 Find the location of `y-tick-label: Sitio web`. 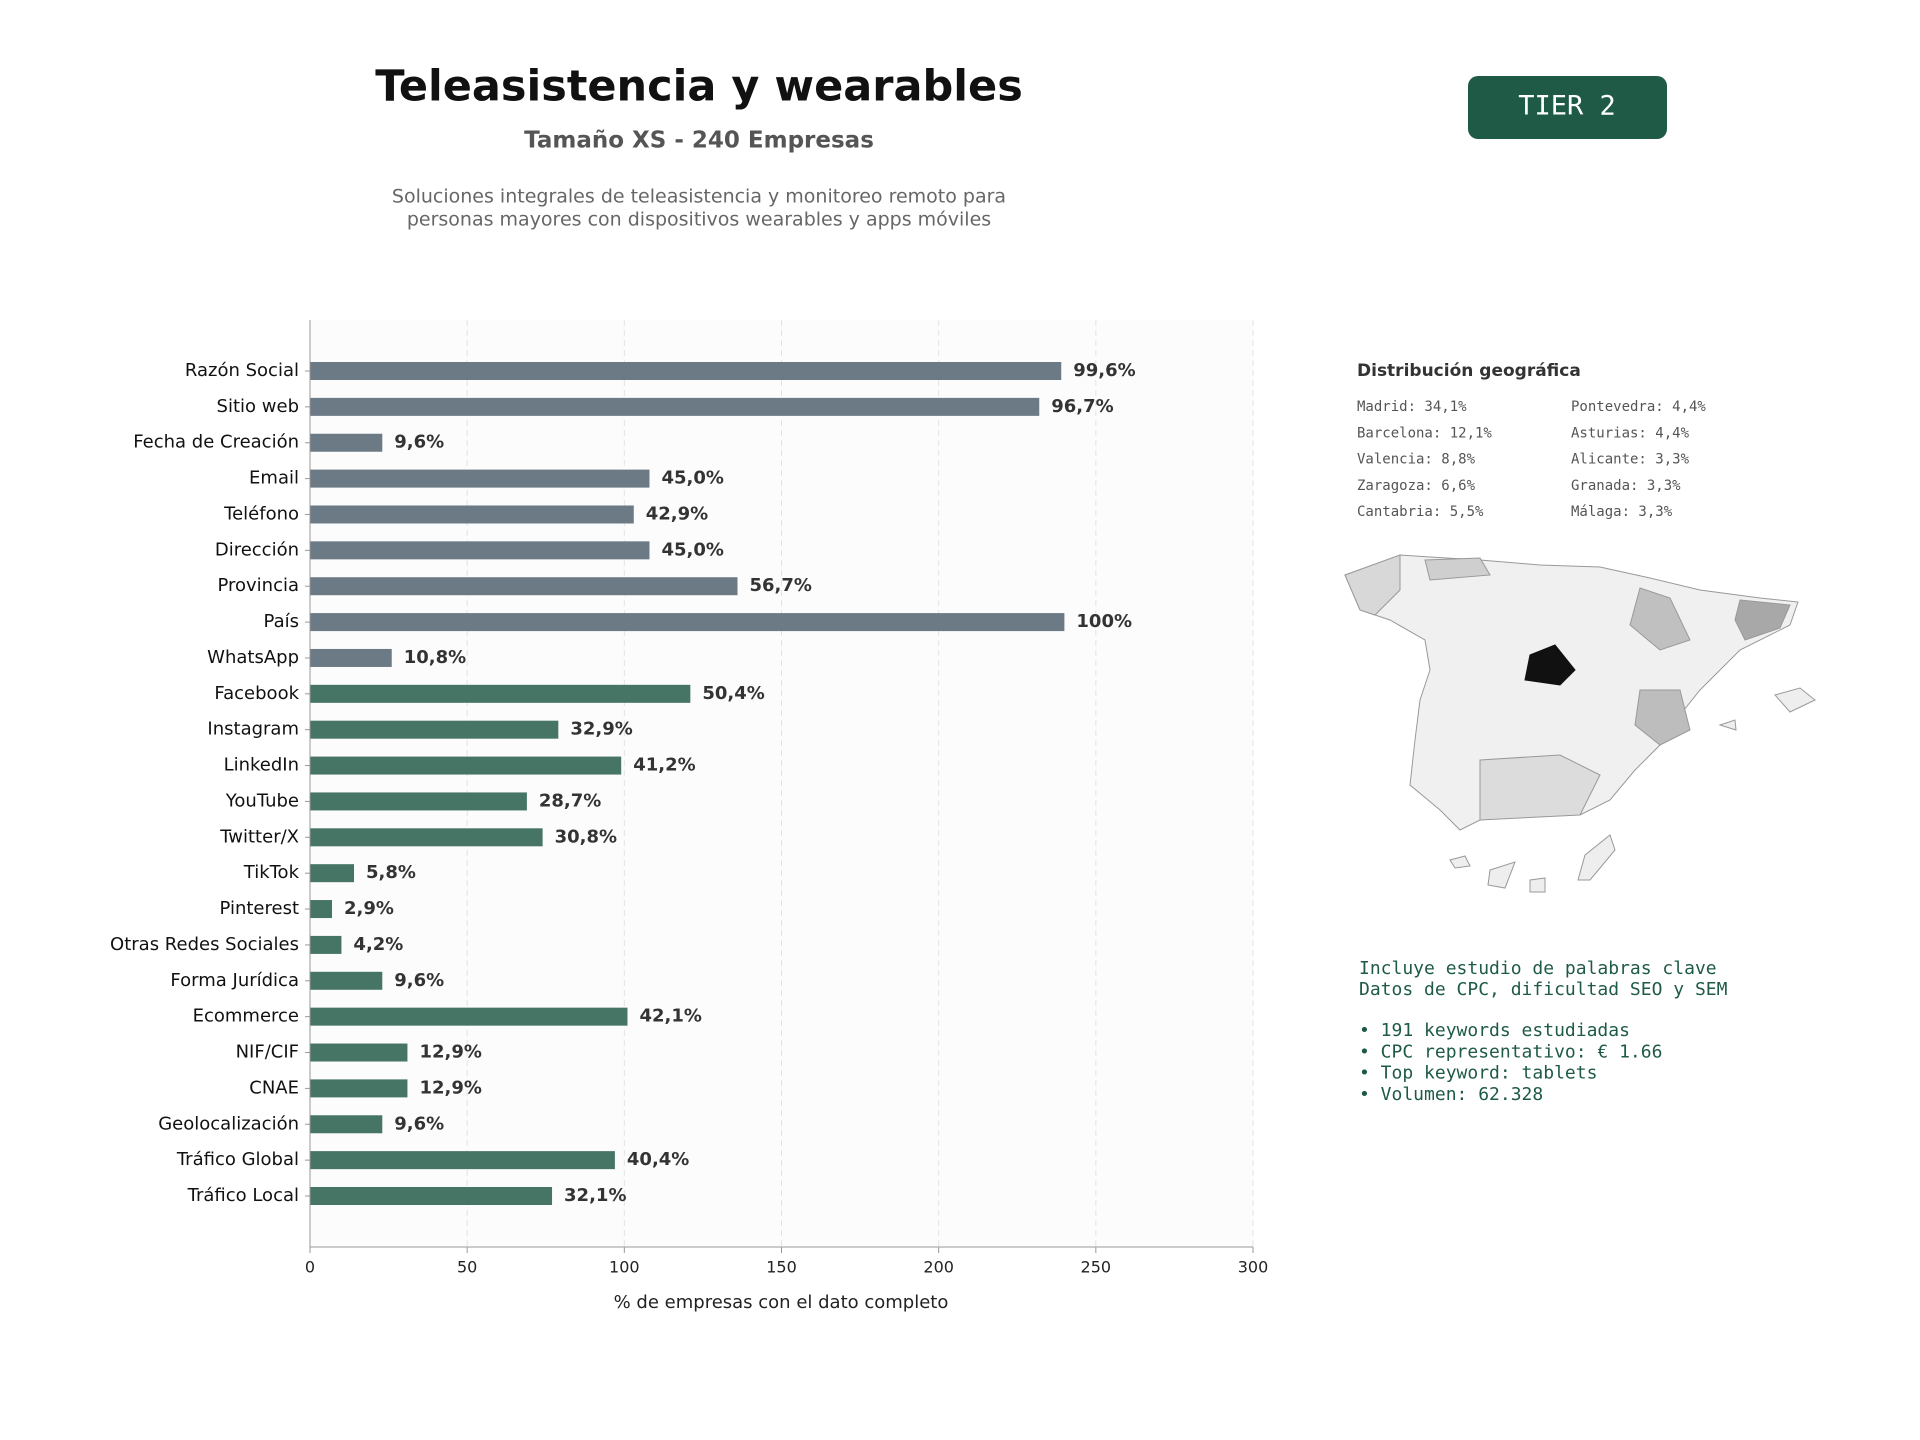

y-tick-label: Sitio web is located at coordinates (258, 406).